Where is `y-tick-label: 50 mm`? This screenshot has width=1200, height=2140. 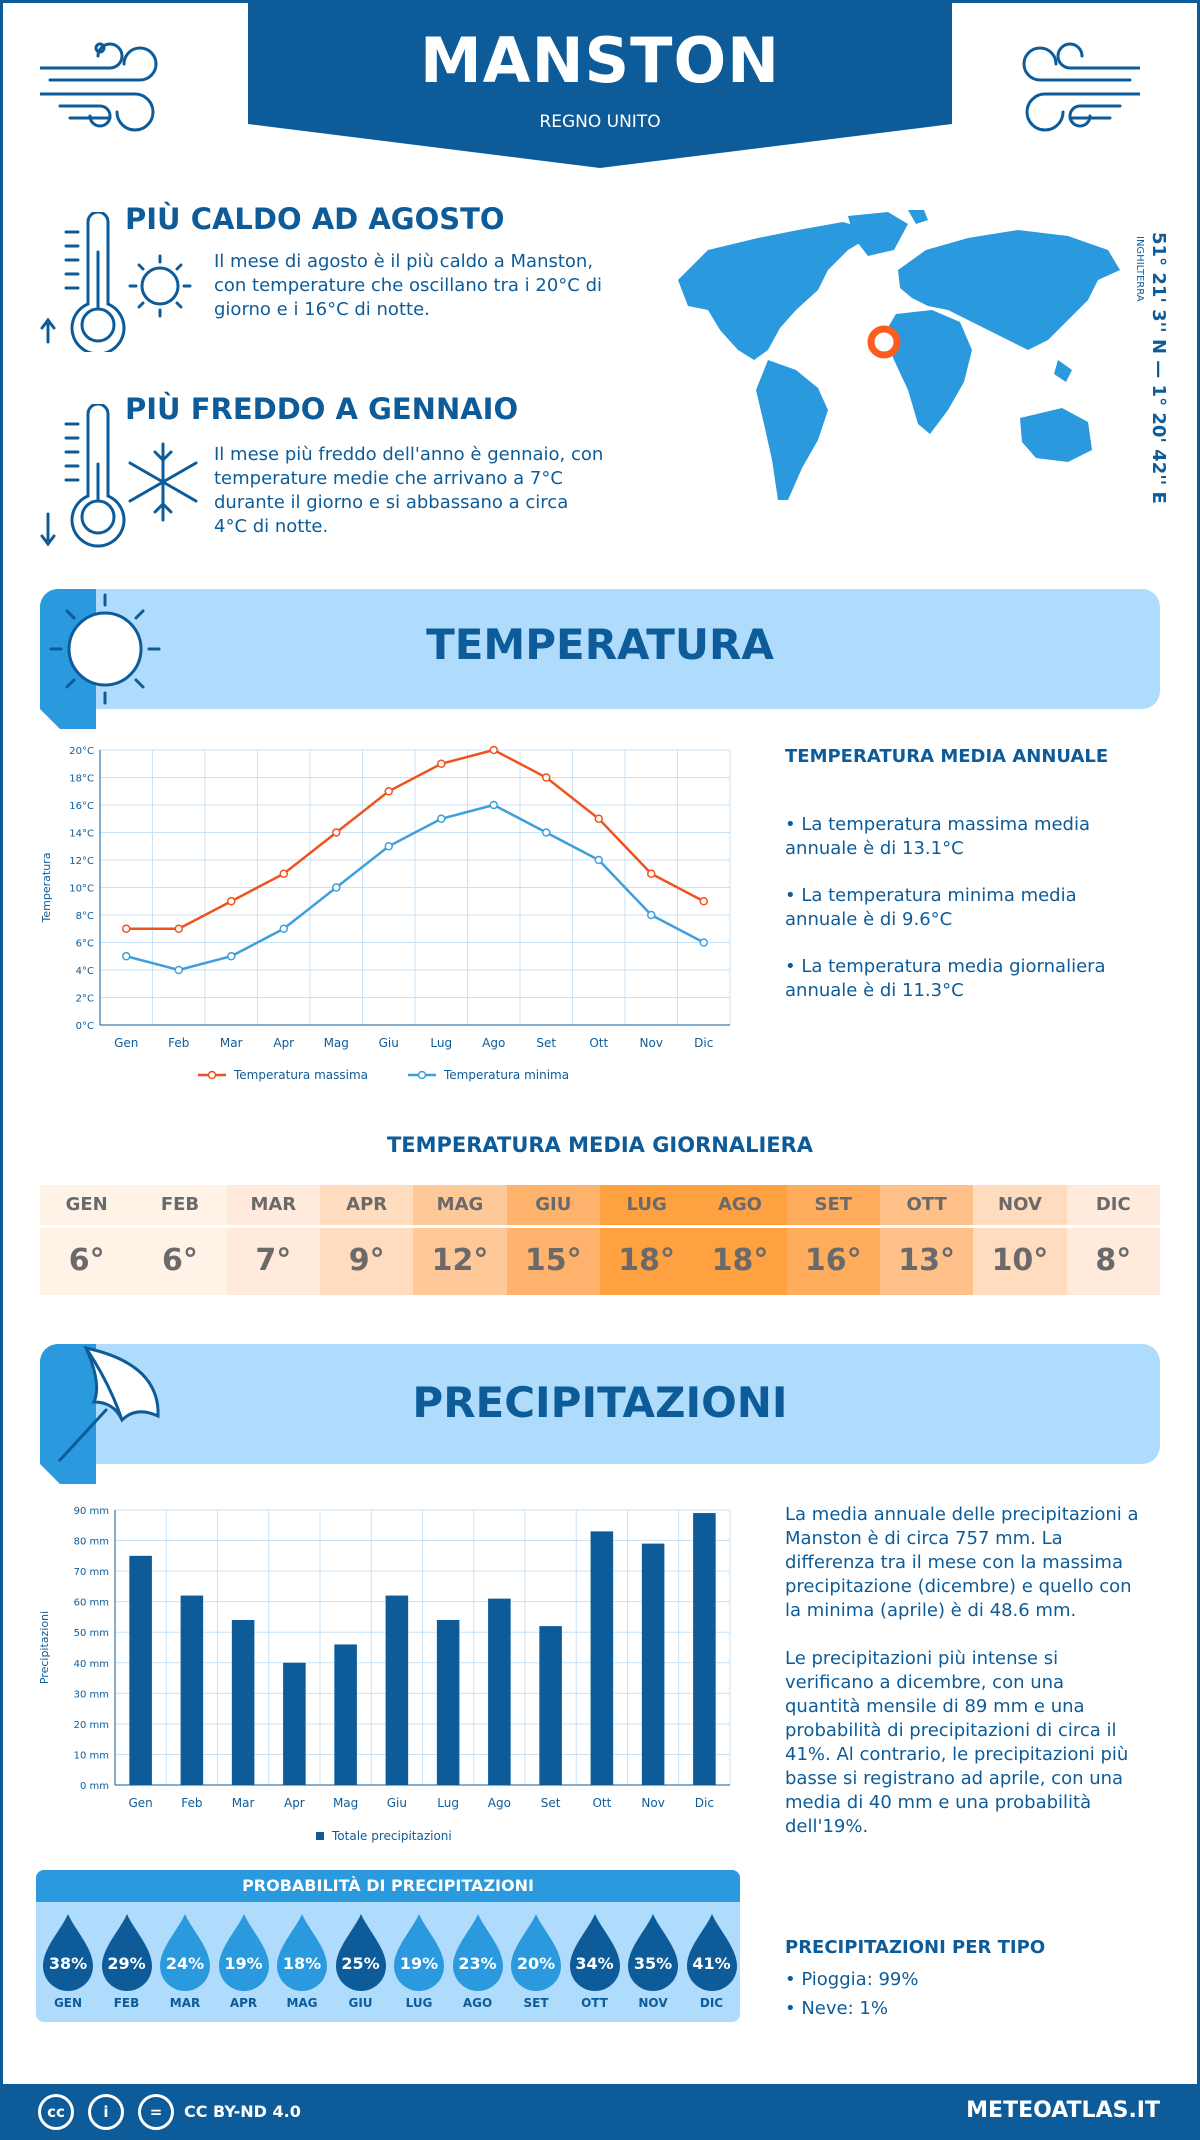
y-tick-label: 50 mm is located at coordinates (91, 1633).